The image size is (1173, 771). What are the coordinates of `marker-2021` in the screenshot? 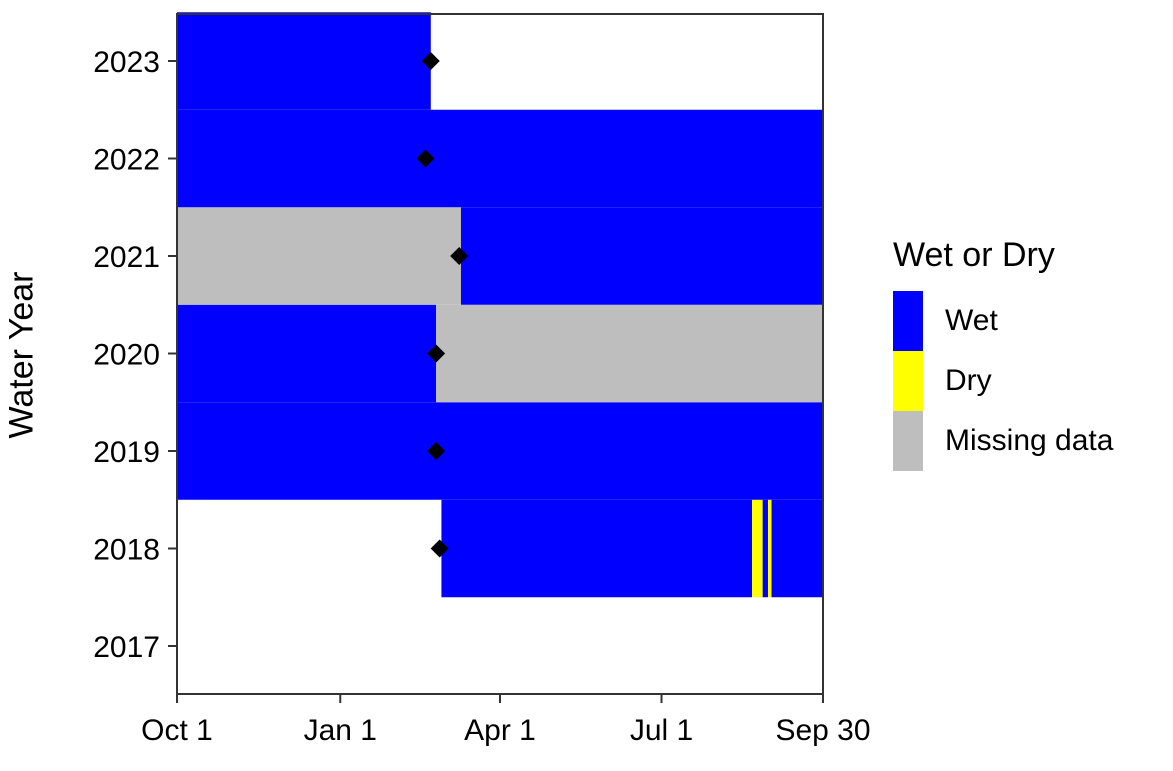 It's located at (459, 256).